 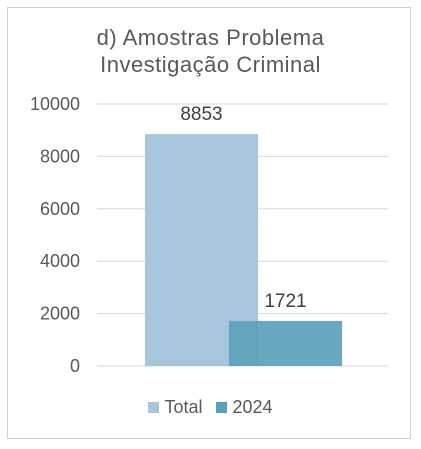 I want to click on legend-item-2024: 2024, so click(x=244, y=407).